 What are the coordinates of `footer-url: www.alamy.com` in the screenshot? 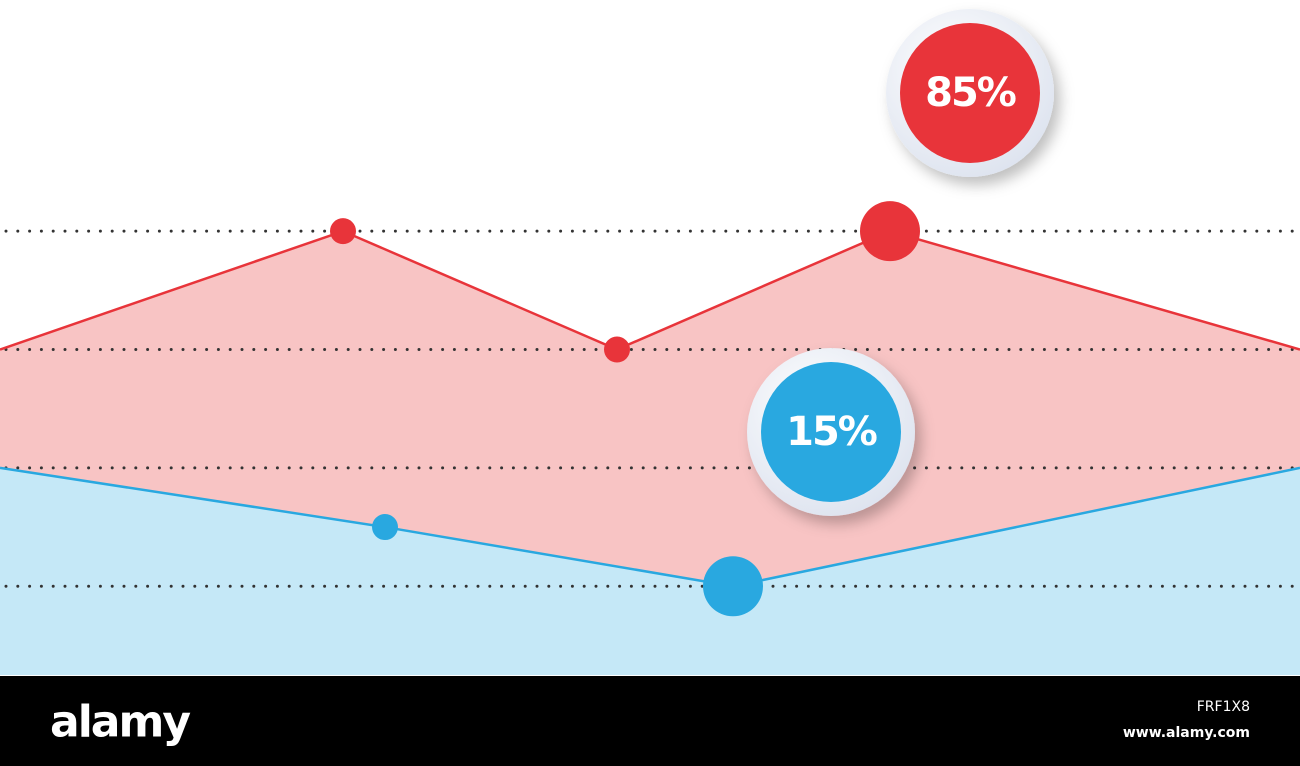 It's located at (1186, 733).